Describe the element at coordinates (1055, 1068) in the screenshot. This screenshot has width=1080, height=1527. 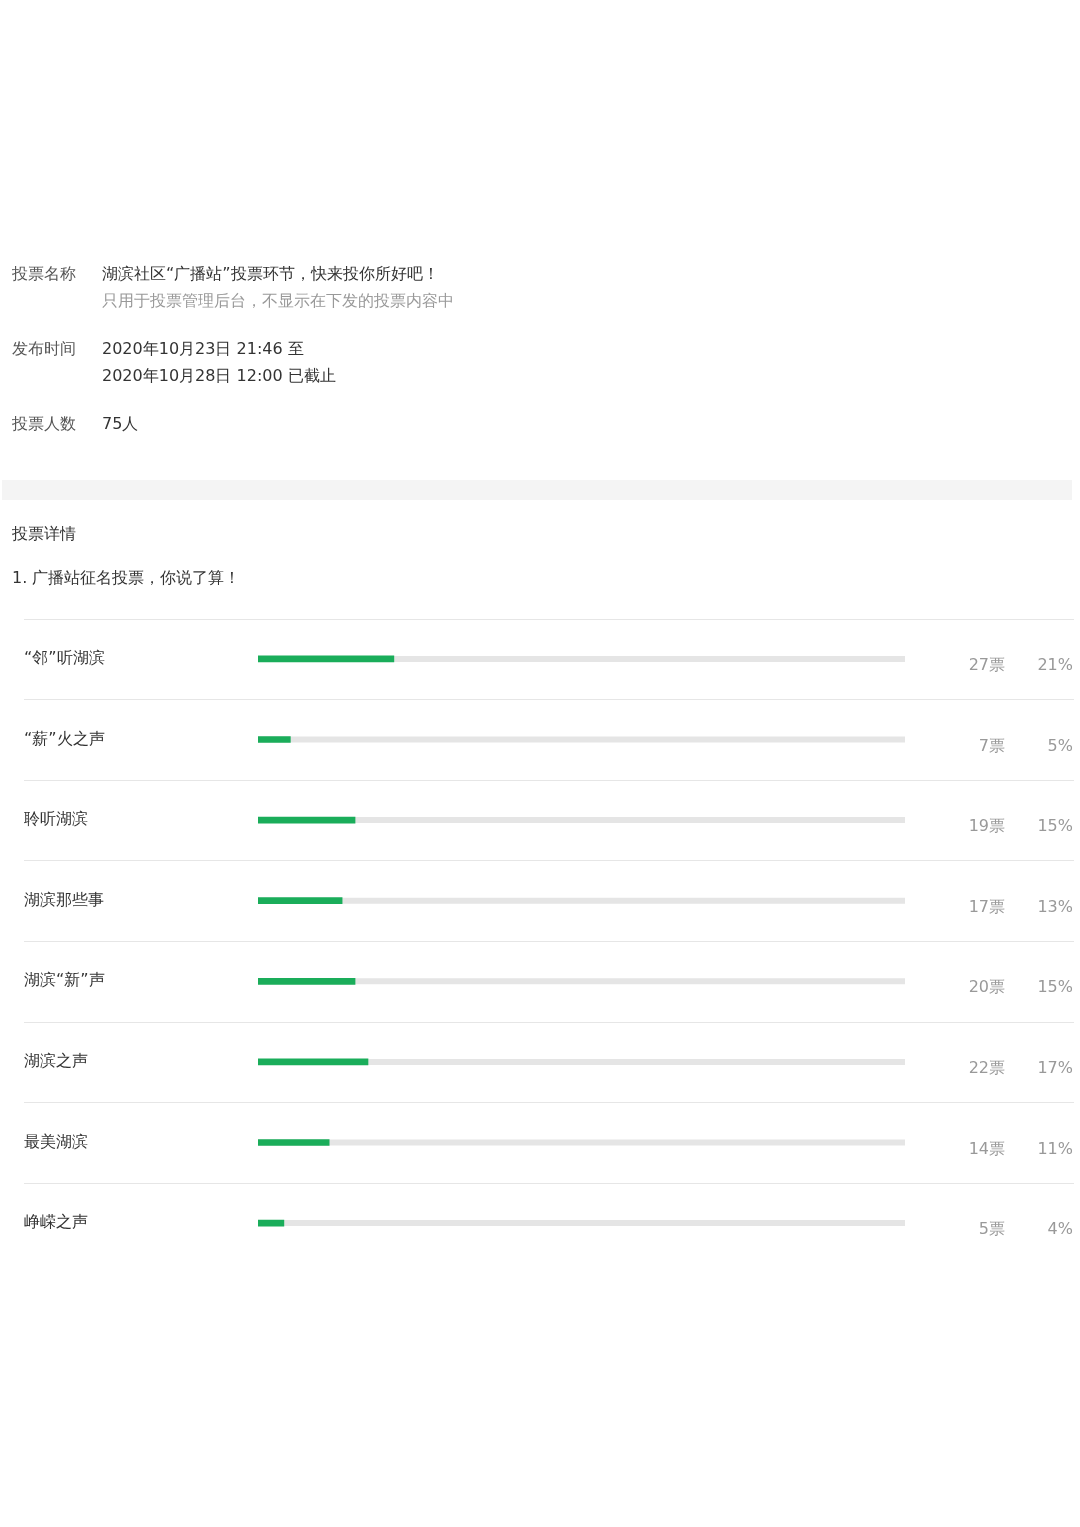
I see `data-label: 17%` at that location.